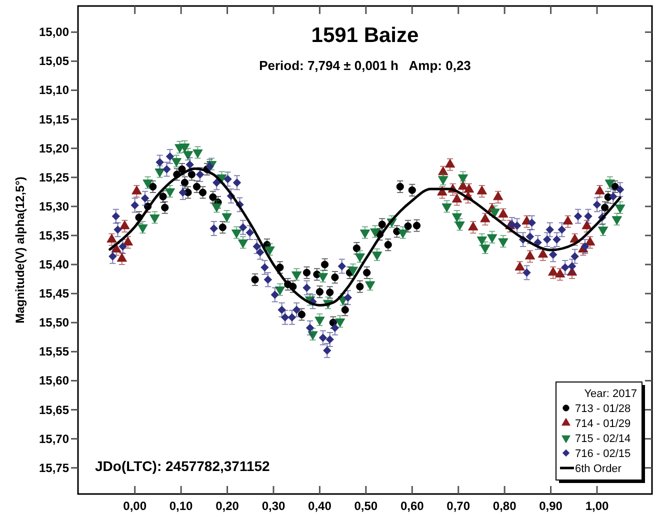  I want to click on y-tick-label: 15,50, so click(54, 323).